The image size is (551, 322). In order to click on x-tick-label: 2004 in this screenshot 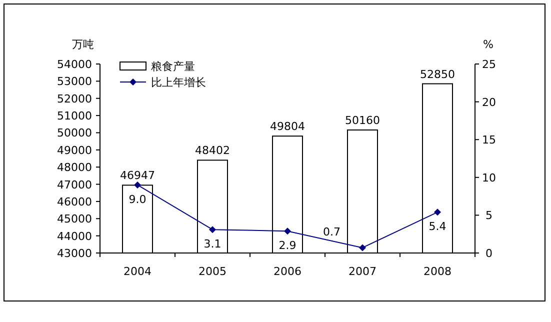, I will do `click(138, 271)`.